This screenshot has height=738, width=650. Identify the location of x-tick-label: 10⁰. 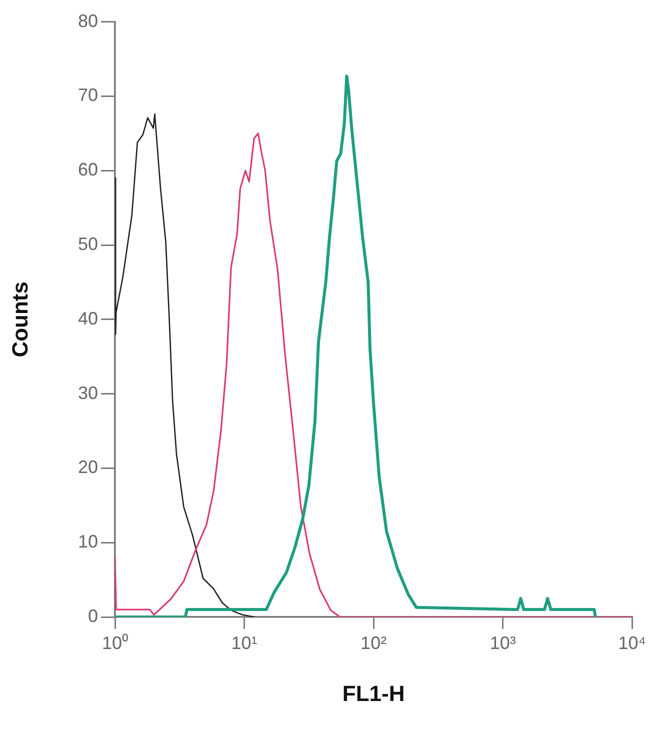
(115, 642).